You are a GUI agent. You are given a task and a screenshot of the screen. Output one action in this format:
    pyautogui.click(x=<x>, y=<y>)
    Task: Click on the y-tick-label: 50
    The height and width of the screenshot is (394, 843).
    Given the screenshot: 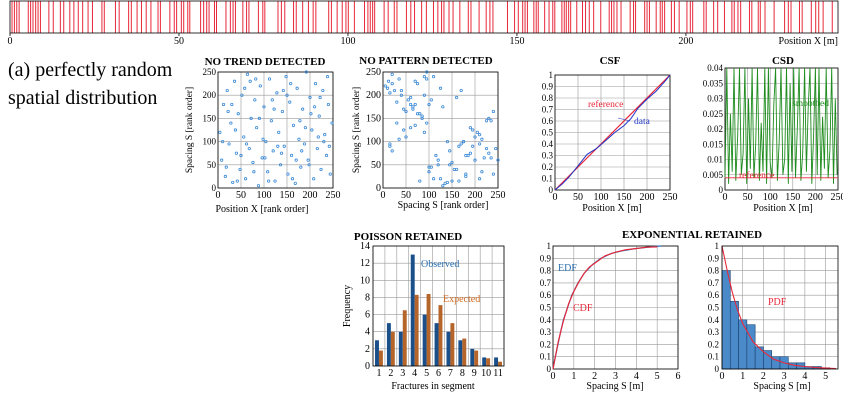 What is the action you would take?
    pyautogui.click(x=212, y=165)
    